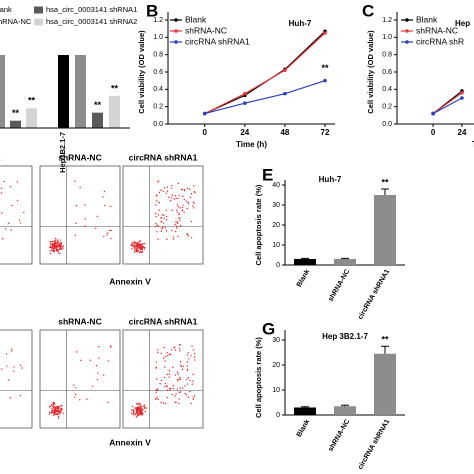  Describe the element at coordinates (345, 405) in the screenshot. I see `error-bar` at that location.